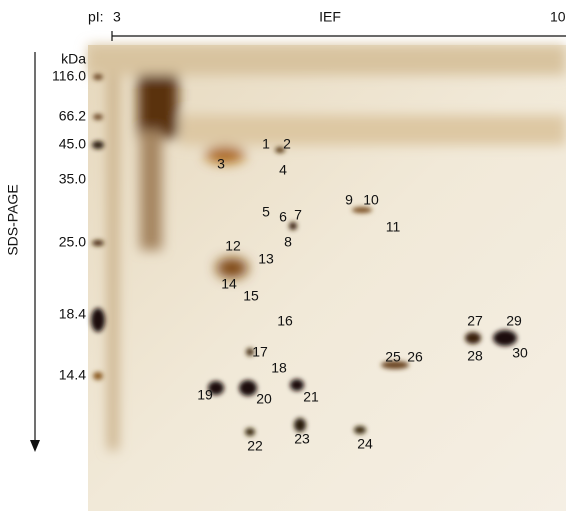 The height and width of the screenshot is (511, 566). I want to click on spot-label: 15, so click(251, 296).